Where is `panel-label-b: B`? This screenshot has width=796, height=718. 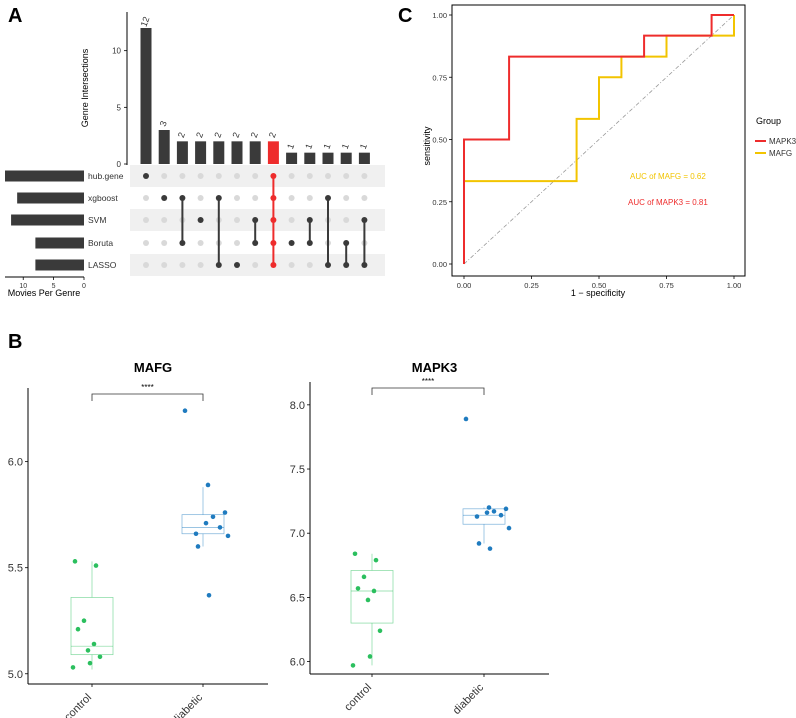
panel-label-b: B is located at coordinates (15, 342).